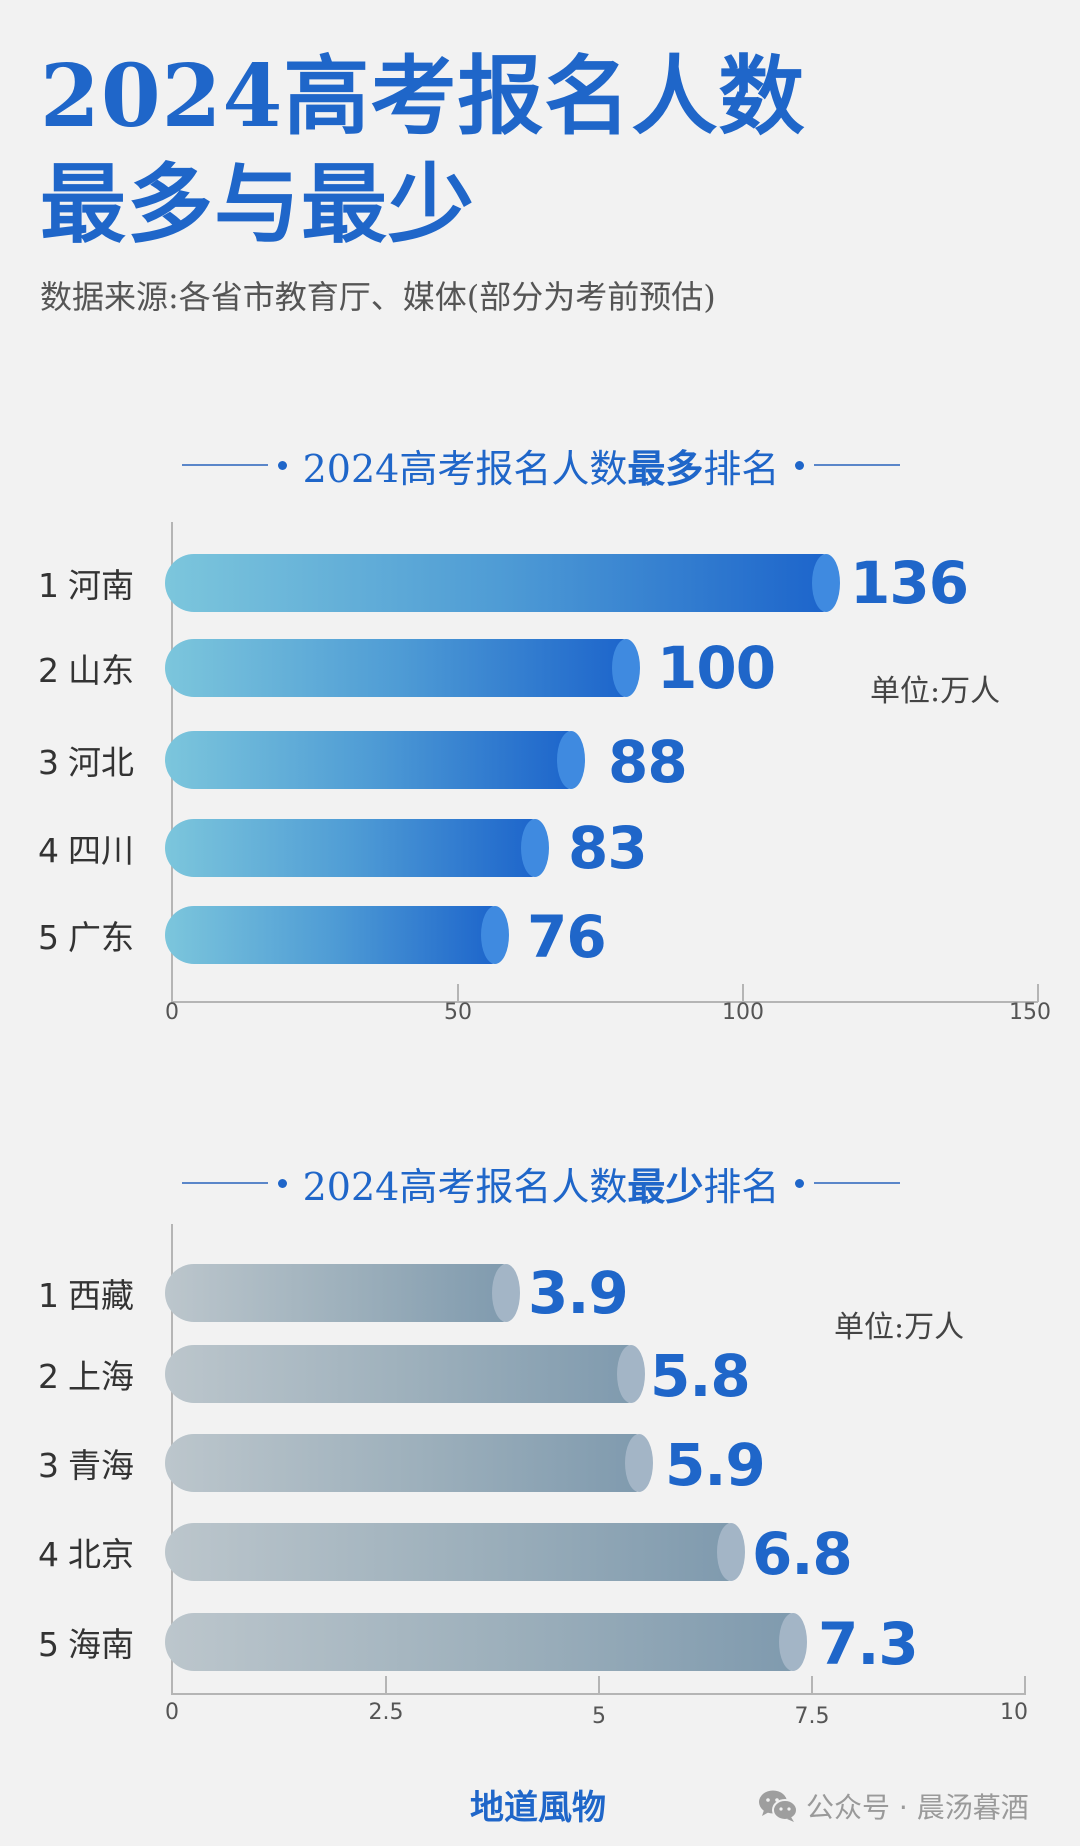 The image size is (1080, 1846). What do you see at coordinates (101, 937) in the screenshot?
I see `province-name: 广东` at bounding box center [101, 937].